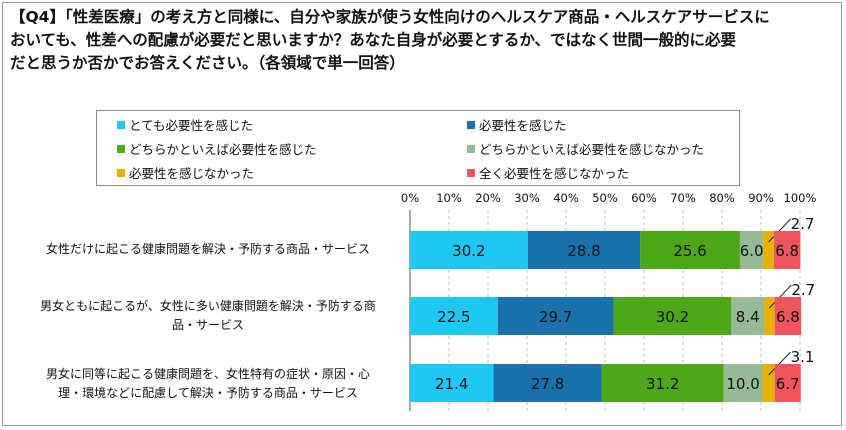 The height and width of the screenshot is (430, 846). I want to click on x-tick-label: 10%, so click(449, 198).